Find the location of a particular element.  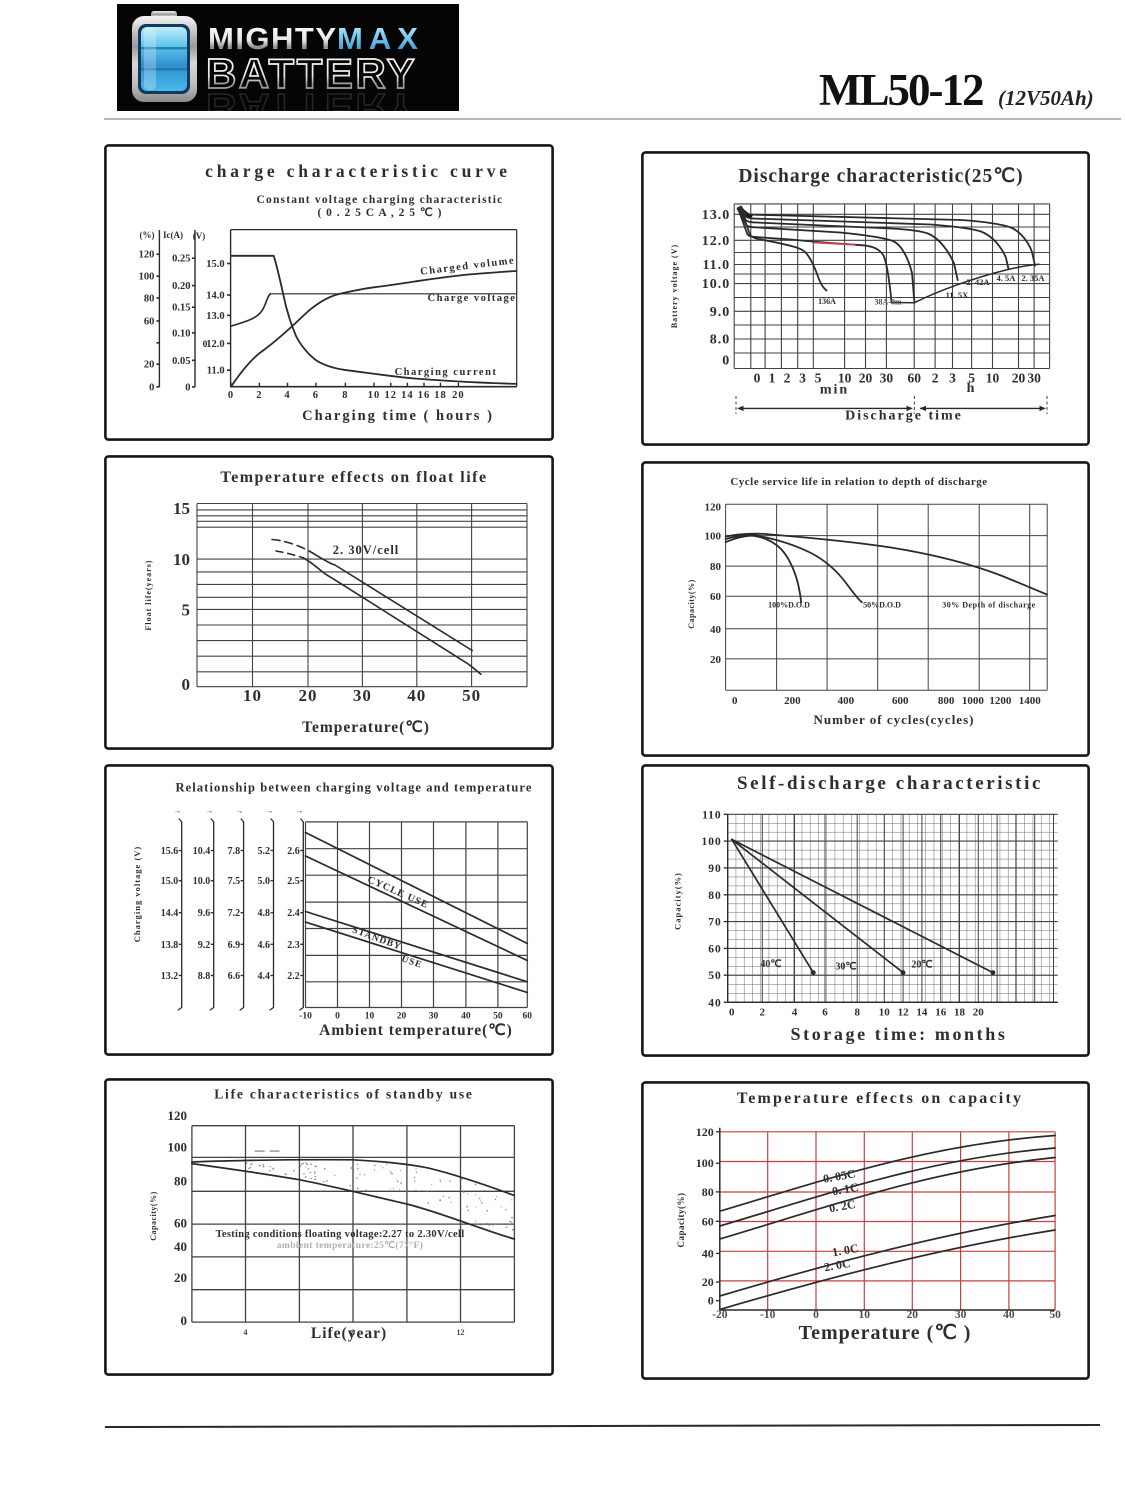

svg-text: 6 is located at coordinates (825, 1013).